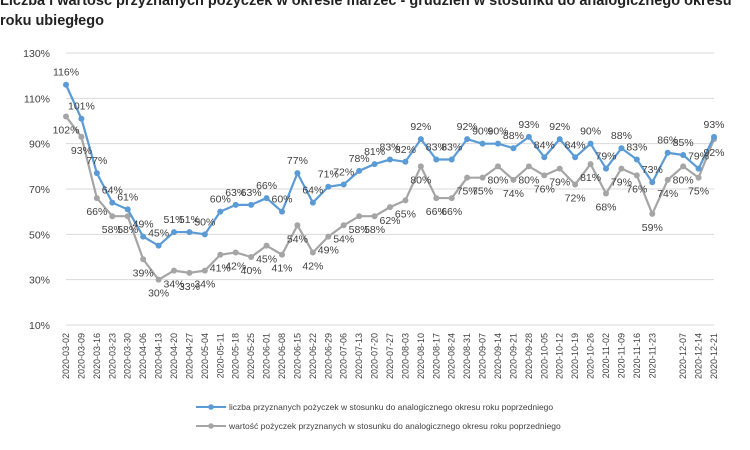  I want to click on data-label-series2: 30%, so click(158, 294).